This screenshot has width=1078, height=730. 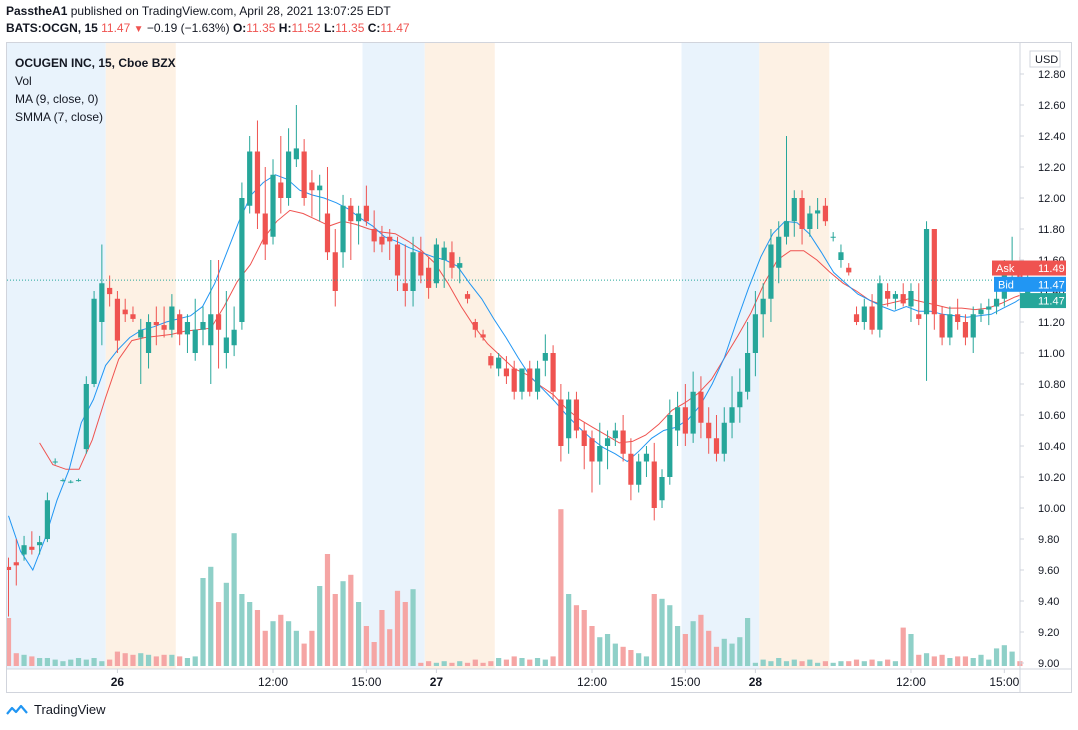 I want to click on legend-ma: MA (9, close, 0), so click(x=57, y=99).